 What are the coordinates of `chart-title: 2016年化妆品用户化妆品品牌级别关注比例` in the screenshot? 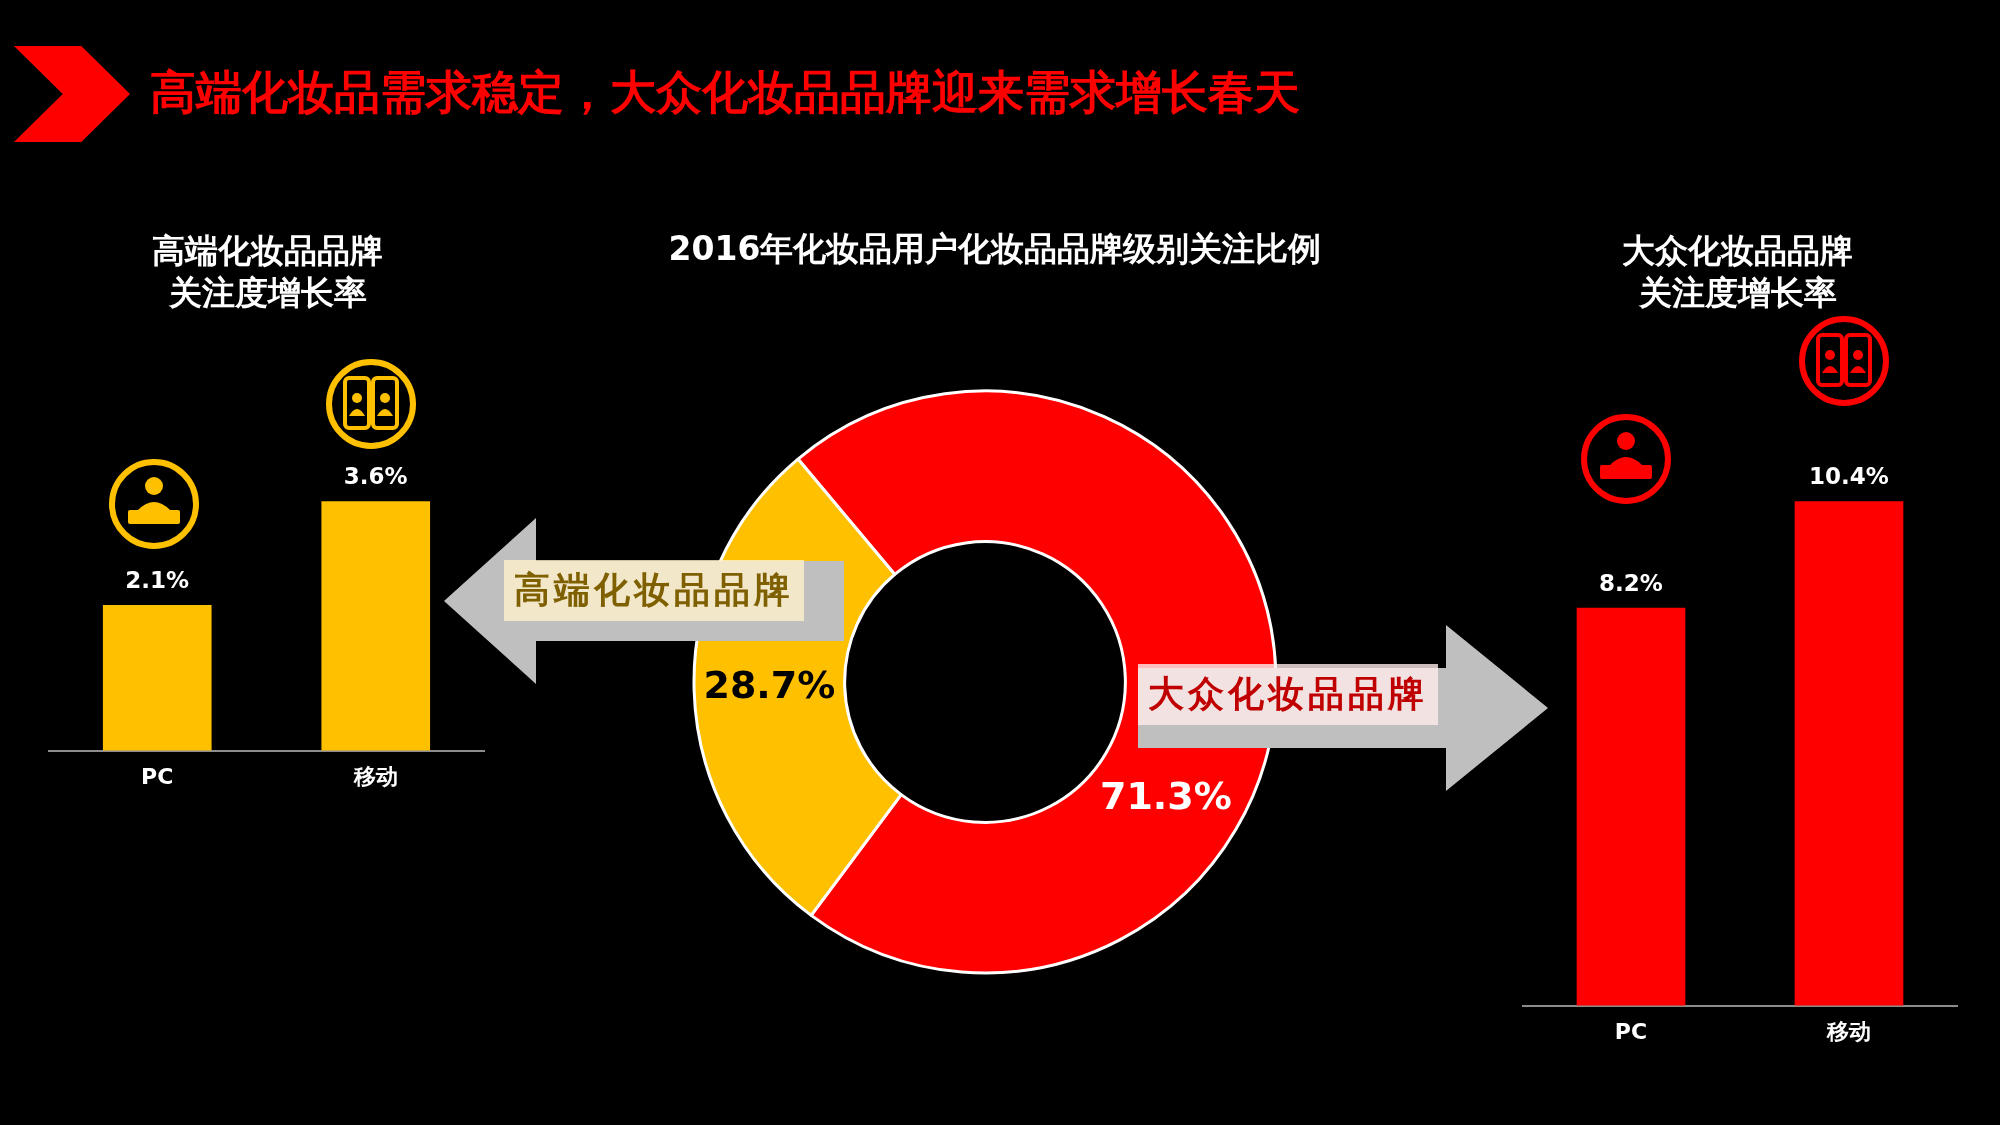 It's located at (995, 249).